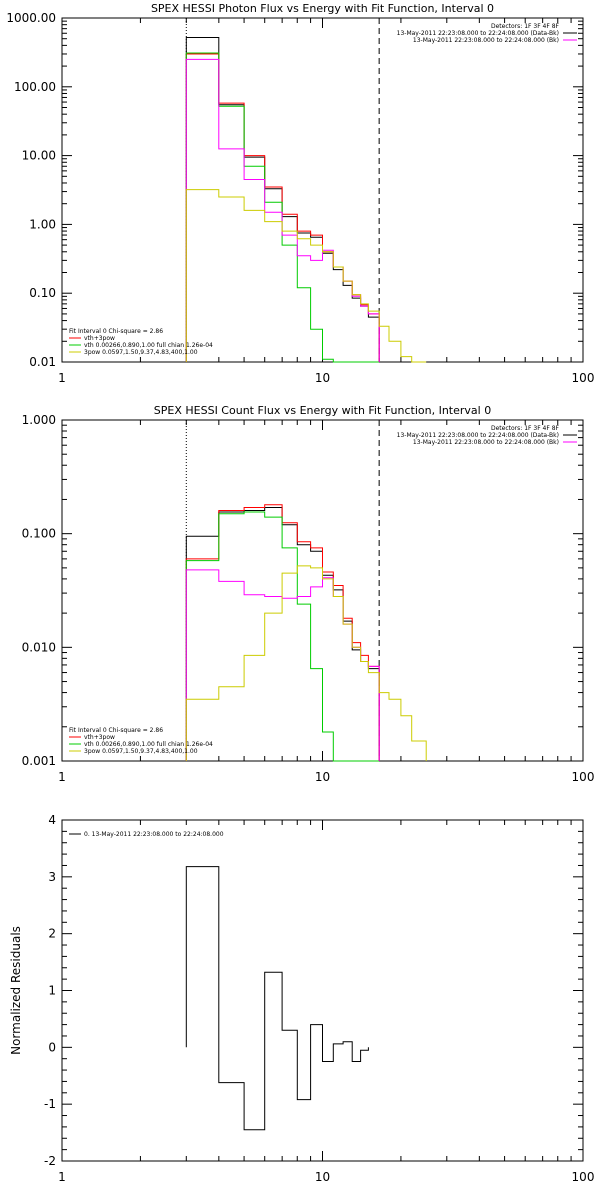  What do you see at coordinates (52, 991) in the screenshot?
I see `y-tick-label: 1` at bounding box center [52, 991].